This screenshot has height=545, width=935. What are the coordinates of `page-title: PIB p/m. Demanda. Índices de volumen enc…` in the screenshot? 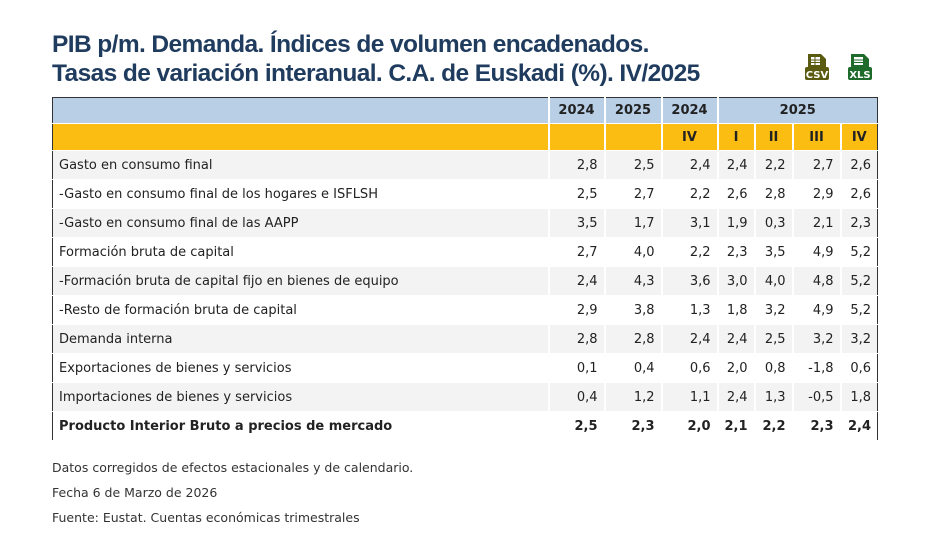 It's located at (376, 59).